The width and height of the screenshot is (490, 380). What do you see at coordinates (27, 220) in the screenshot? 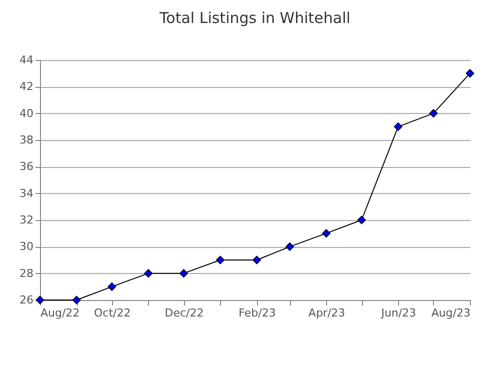
I see `y-tick-label: 32` at bounding box center [27, 220].